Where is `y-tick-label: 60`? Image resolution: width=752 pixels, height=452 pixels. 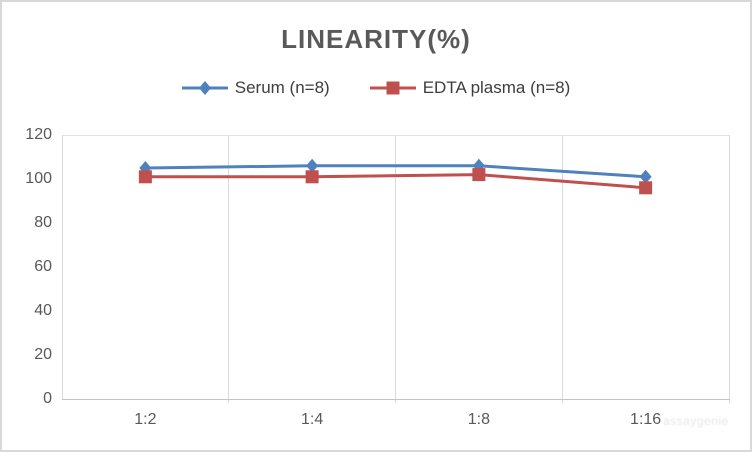 y-tick-label: 60 is located at coordinates (43, 266).